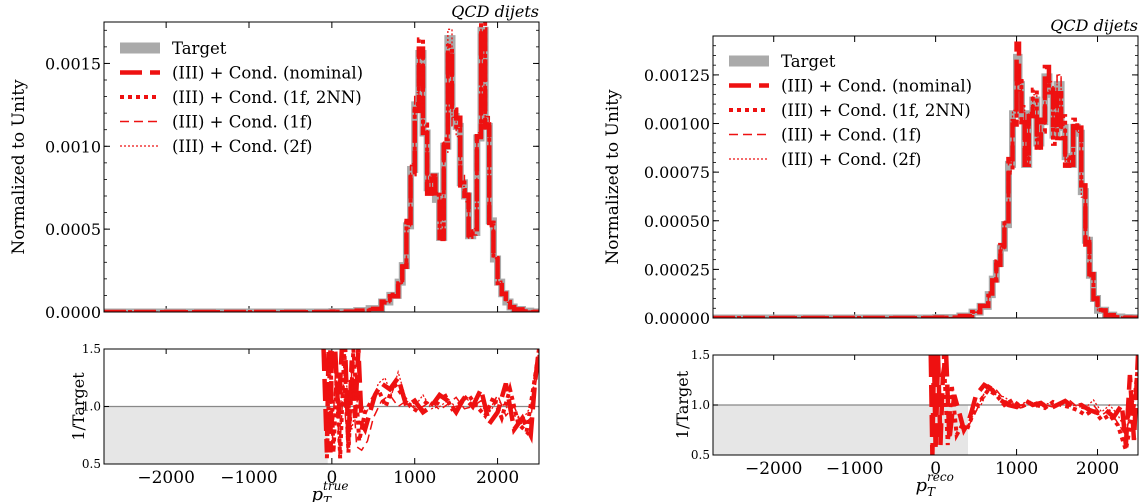 This screenshot has height=502, width=1145. Describe the element at coordinates (73, 312) in the screenshot. I see `y-tick-label-0-0: 0.0000` at that location.